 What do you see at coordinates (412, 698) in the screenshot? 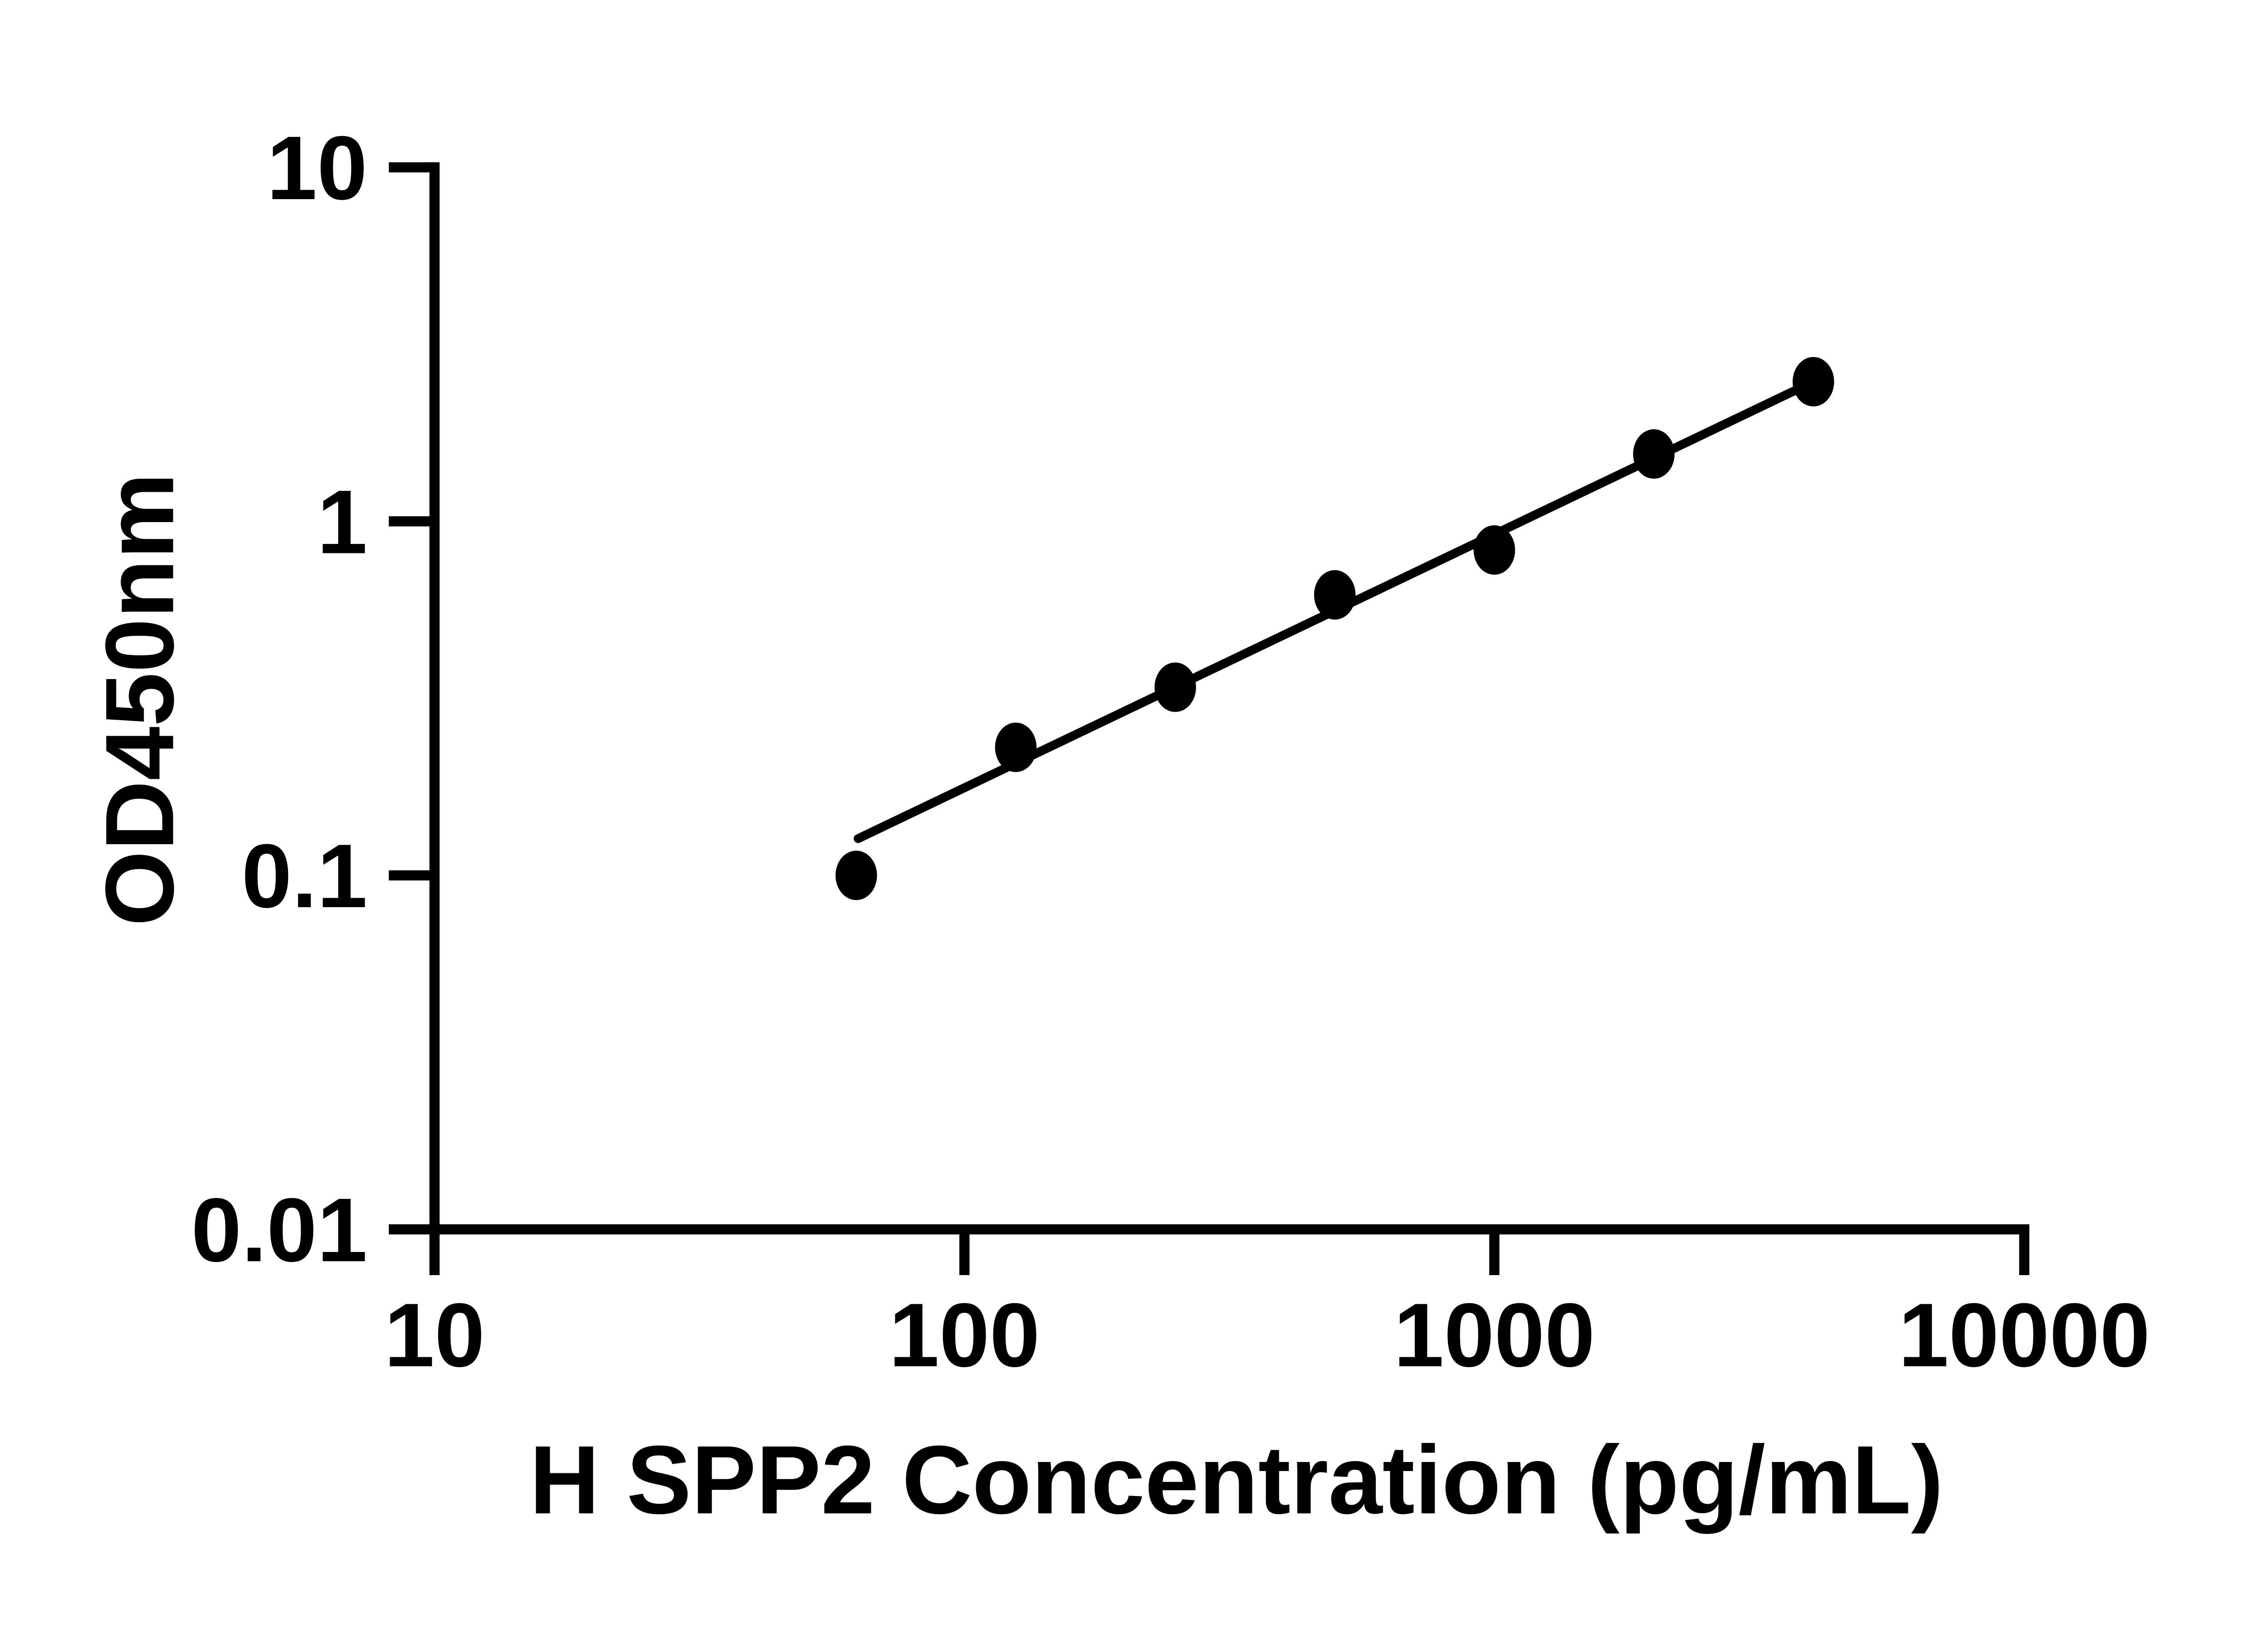
I see `y-axis-ticks` at bounding box center [412, 698].